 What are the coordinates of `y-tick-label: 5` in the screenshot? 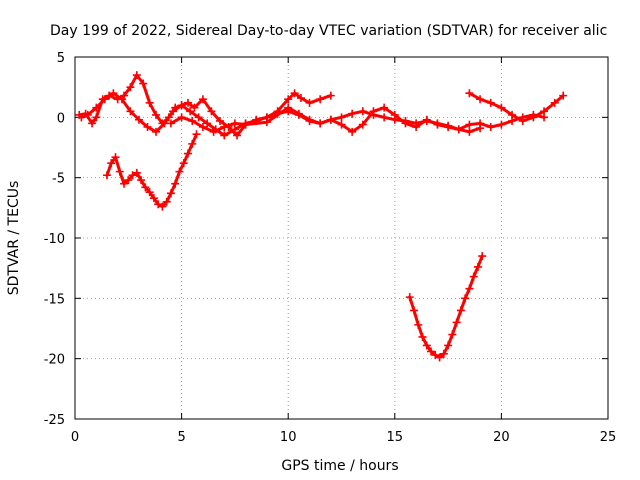 It's located at (61, 58).